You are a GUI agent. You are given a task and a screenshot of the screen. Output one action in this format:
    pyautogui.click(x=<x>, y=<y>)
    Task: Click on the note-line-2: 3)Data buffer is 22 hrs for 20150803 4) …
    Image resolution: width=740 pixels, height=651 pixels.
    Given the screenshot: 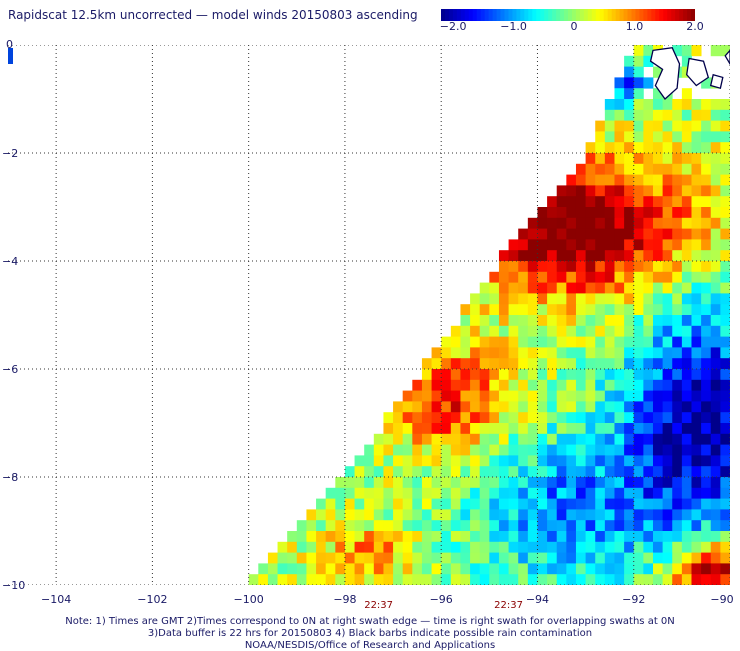 What is the action you would take?
    pyautogui.click(x=370, y=633)
    